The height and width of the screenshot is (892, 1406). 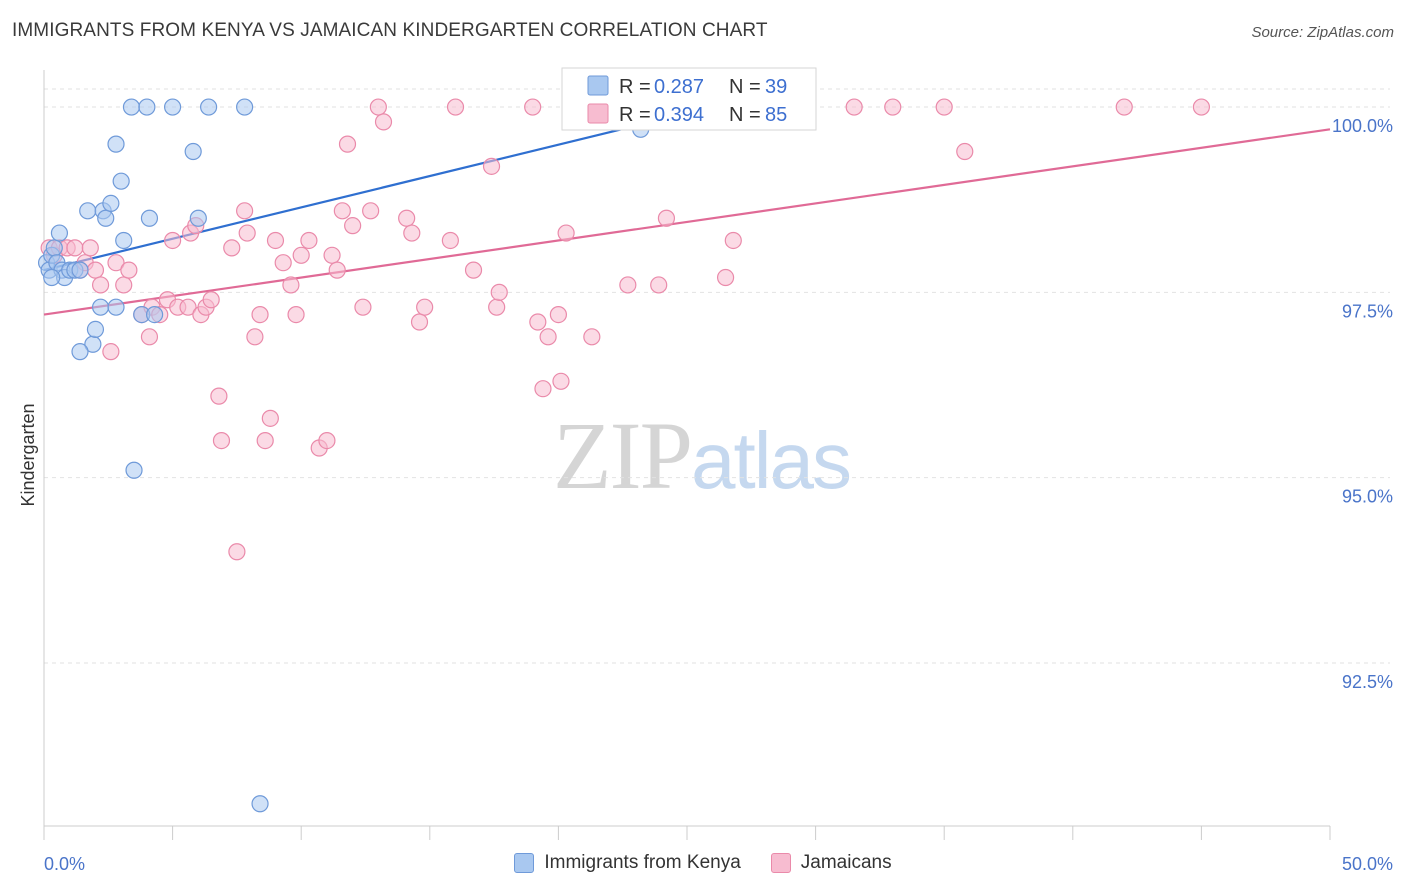 What do you see at coordinates (745, 115) in the screenshot?
I see `legend-n-label-pink: N =` at bounding box center [745, 115].